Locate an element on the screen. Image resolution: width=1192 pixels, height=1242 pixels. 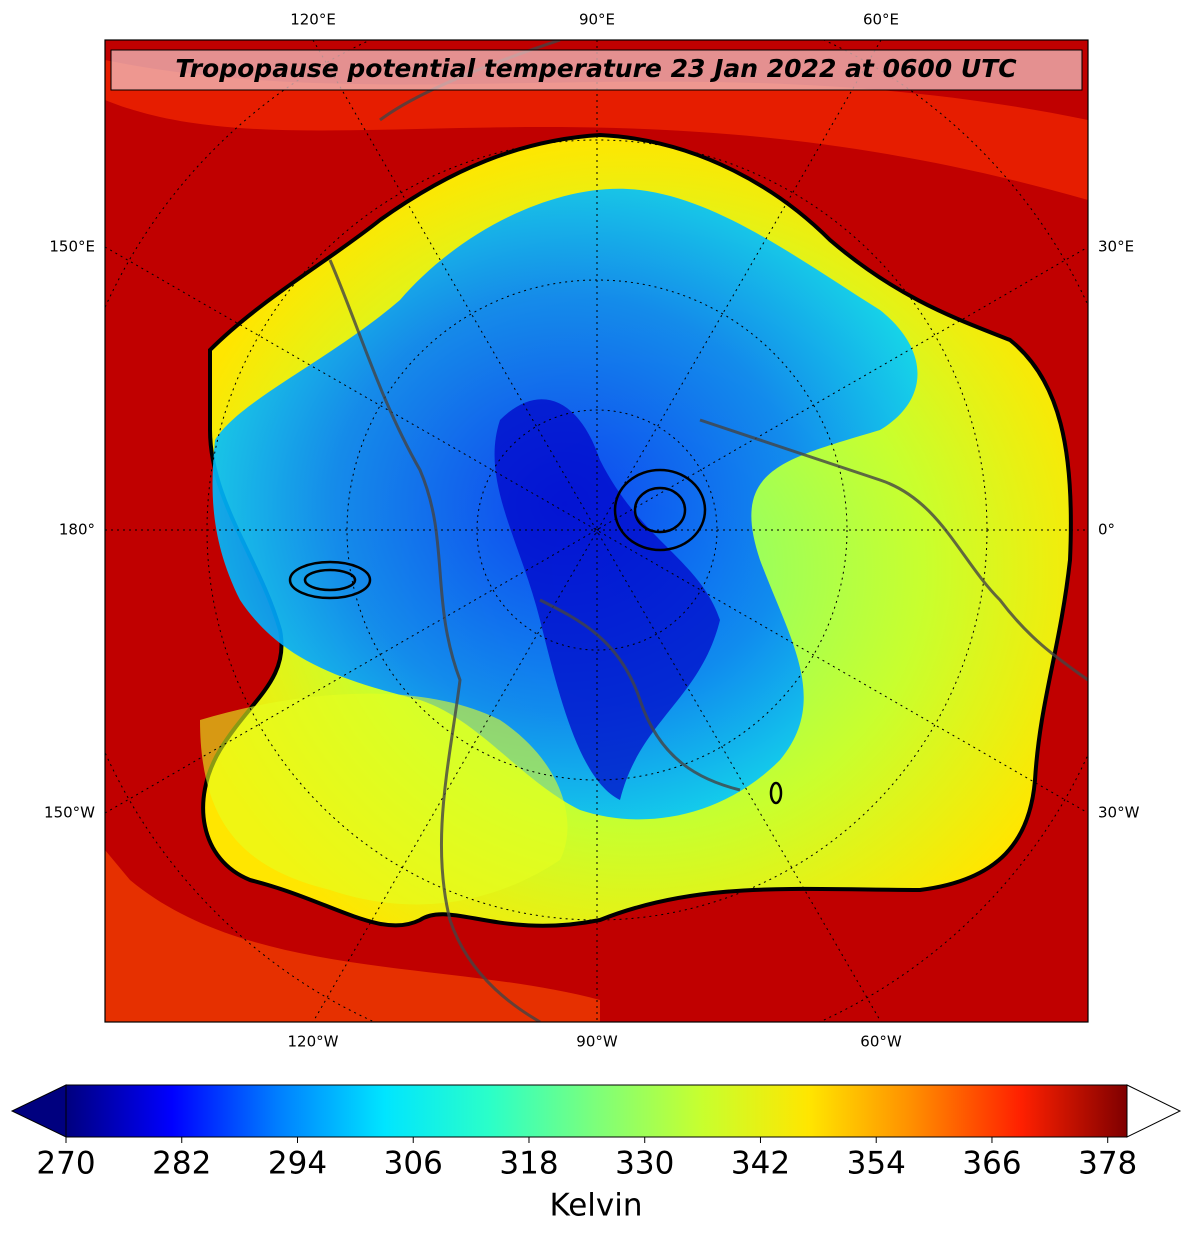
geo-label: 180° is located at coordinates (77, 530).